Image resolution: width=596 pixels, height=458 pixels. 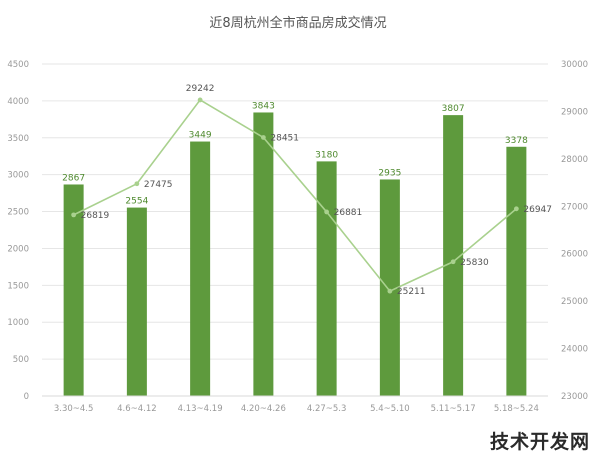 I want to click on right-tick-label: 23000, so click(x=574, y=397).